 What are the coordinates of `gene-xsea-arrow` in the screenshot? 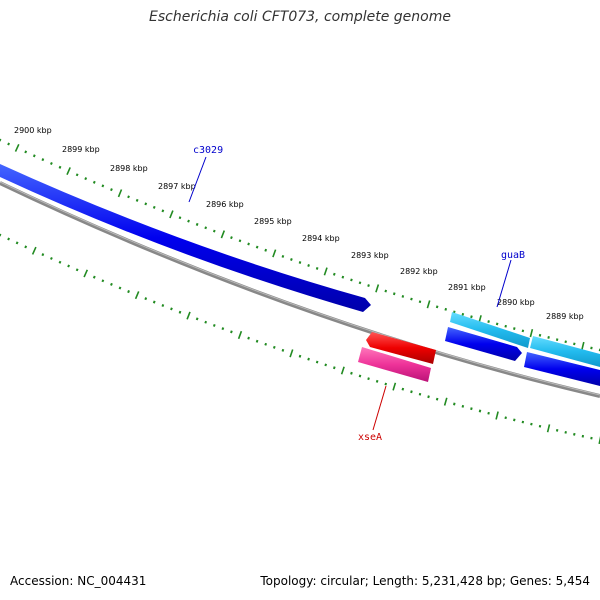 It's located at (394, 364).